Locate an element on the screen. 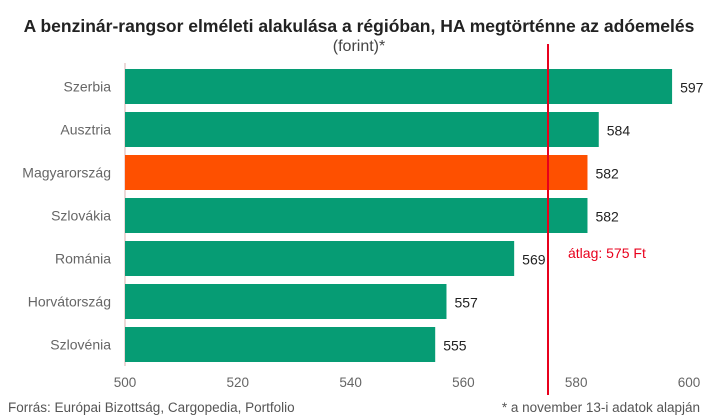  category-label-6: Szlovénia is located at coordinates (80, 345).